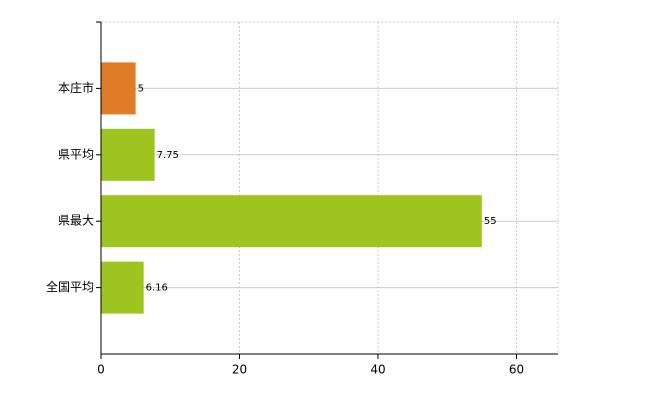 Image resolution: width=650 pixels, height=400 pixels. I want to click on value-label: 6.16, so click(157, 288).